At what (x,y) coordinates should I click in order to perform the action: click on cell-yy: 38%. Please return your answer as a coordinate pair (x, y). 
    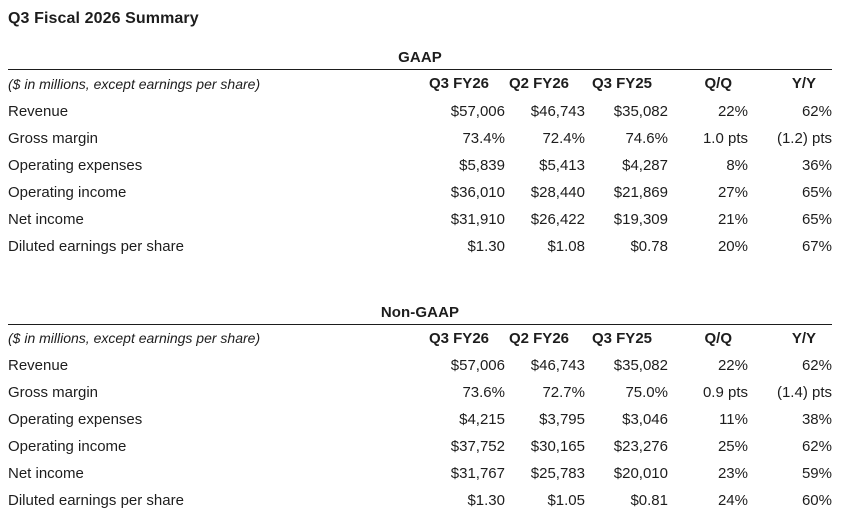
    Looking at the image, I should click on (816, 419).